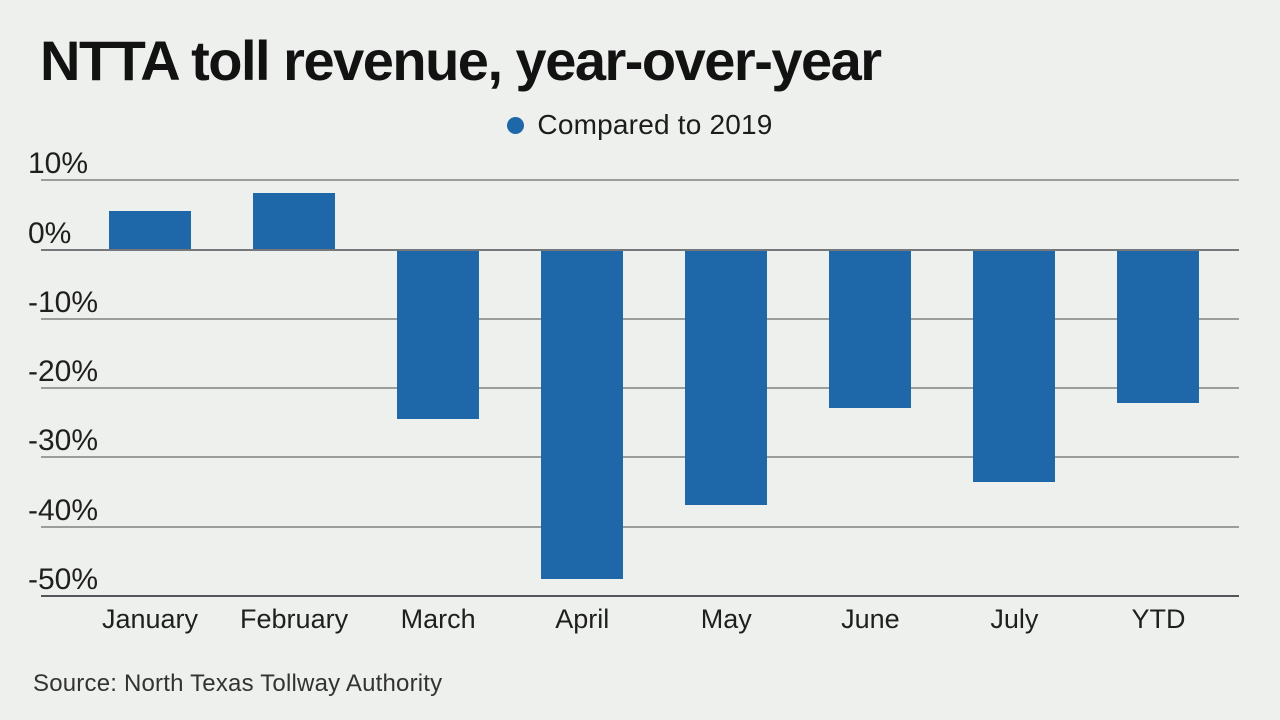 This screenshot has width=1280, height=720. Describe the element at coordinates (461, 60) in the screenshot. I see `chart-title: NTTA toll revenue, year-over-year` at that location.